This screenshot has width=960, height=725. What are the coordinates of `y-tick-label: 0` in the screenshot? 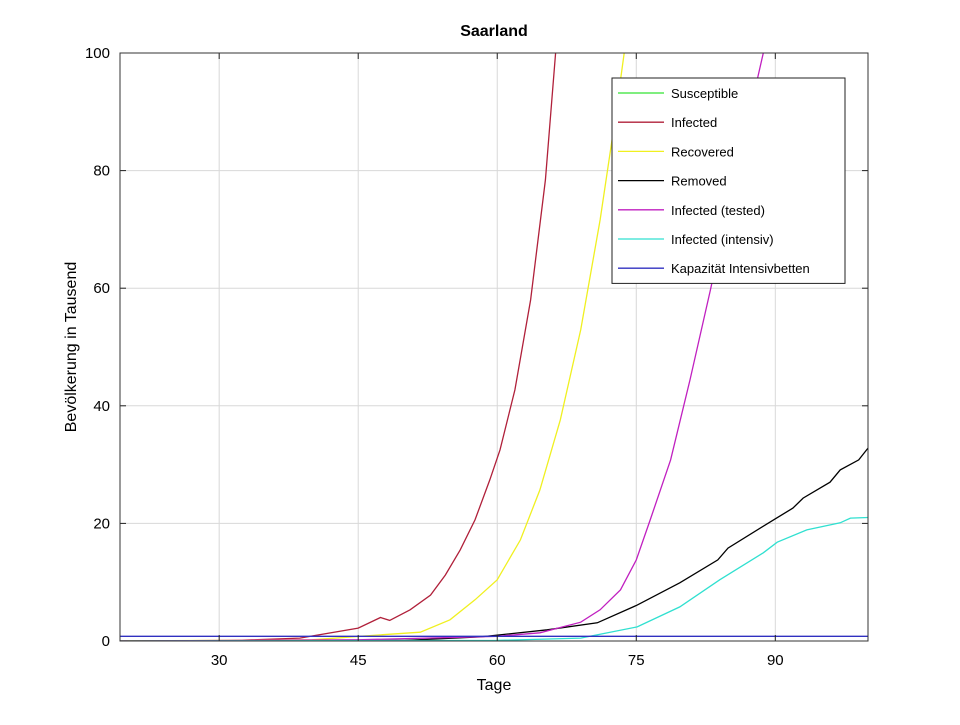 It's located at (106, 641).